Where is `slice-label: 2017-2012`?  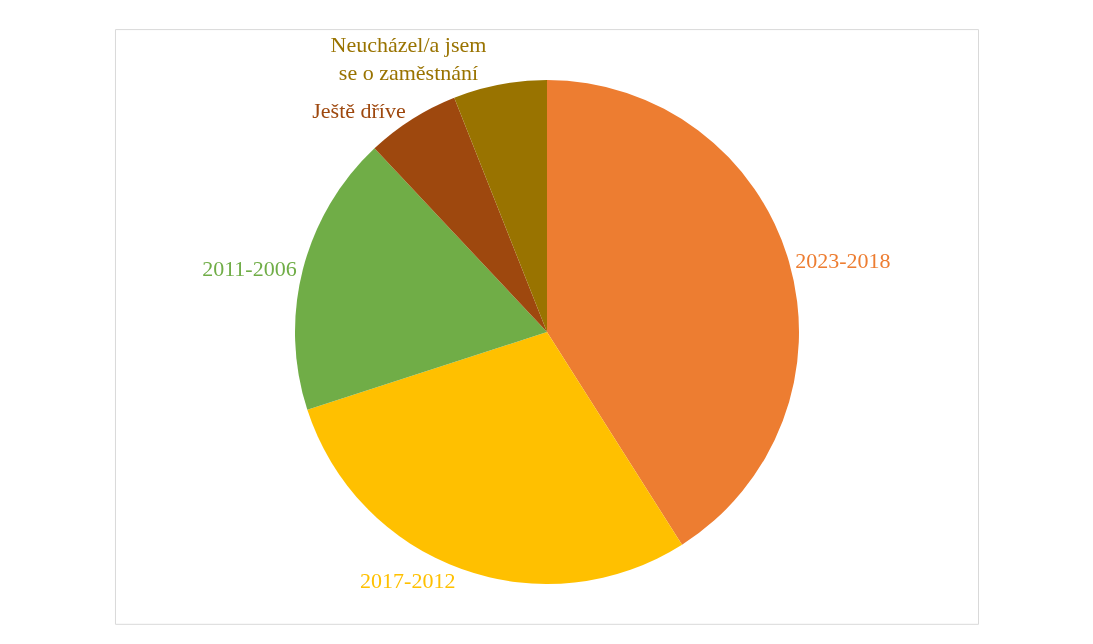 slice-label: 2017-2012 is located at coordinates (408, 580).